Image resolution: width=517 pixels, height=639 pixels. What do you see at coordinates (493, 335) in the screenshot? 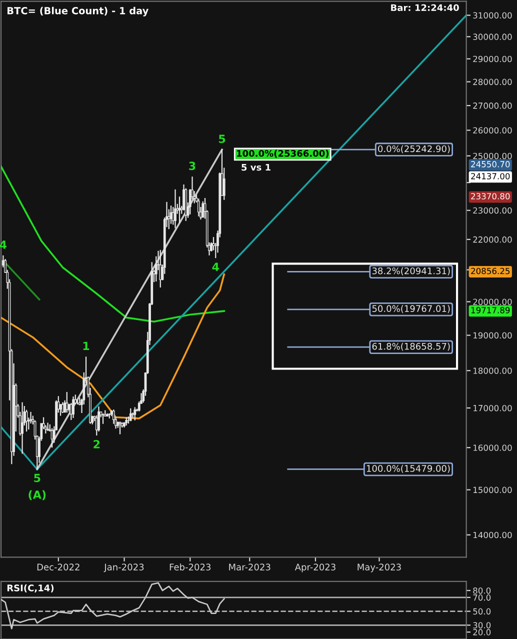
I see `y-tick-label: 19000.00` at bounding box center [493, 335].